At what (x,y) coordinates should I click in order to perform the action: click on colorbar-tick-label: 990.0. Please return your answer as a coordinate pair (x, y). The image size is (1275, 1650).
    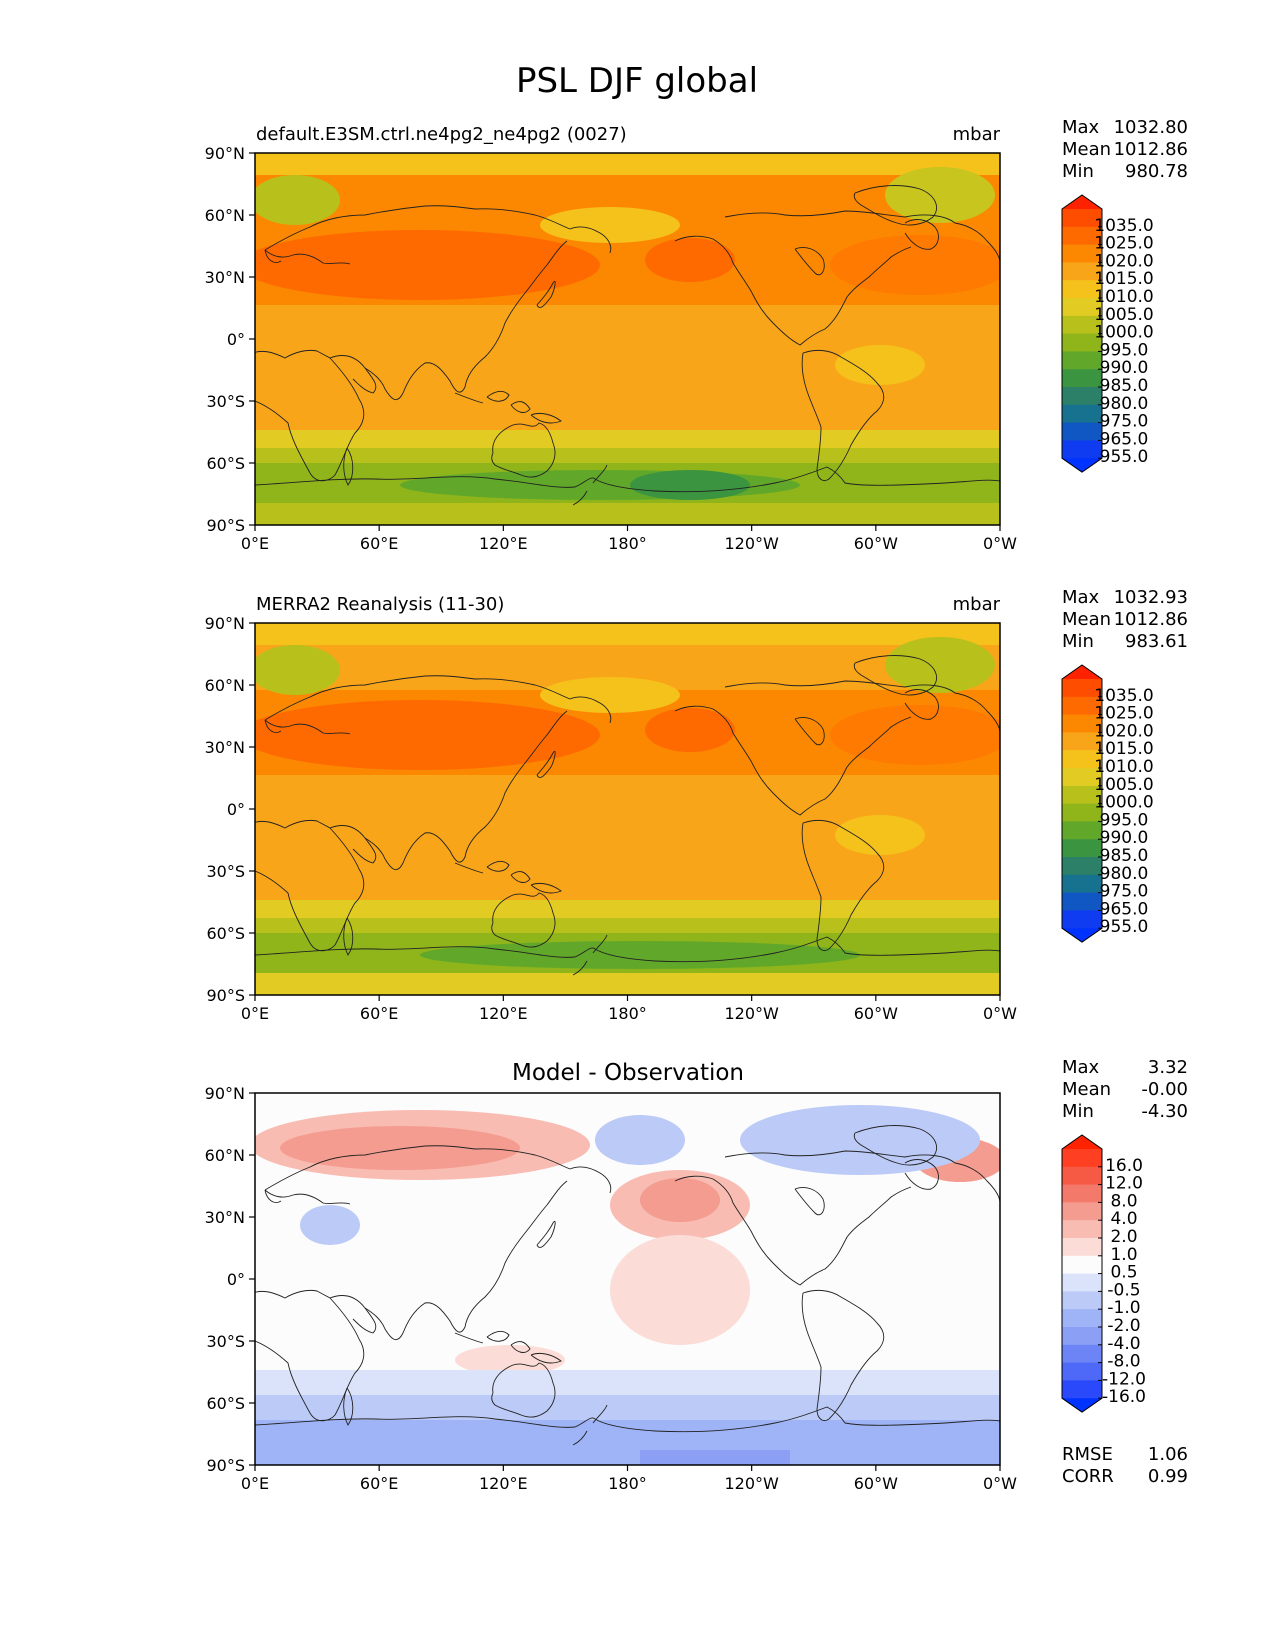
    Looking at the image, I should click on (1124, 368).